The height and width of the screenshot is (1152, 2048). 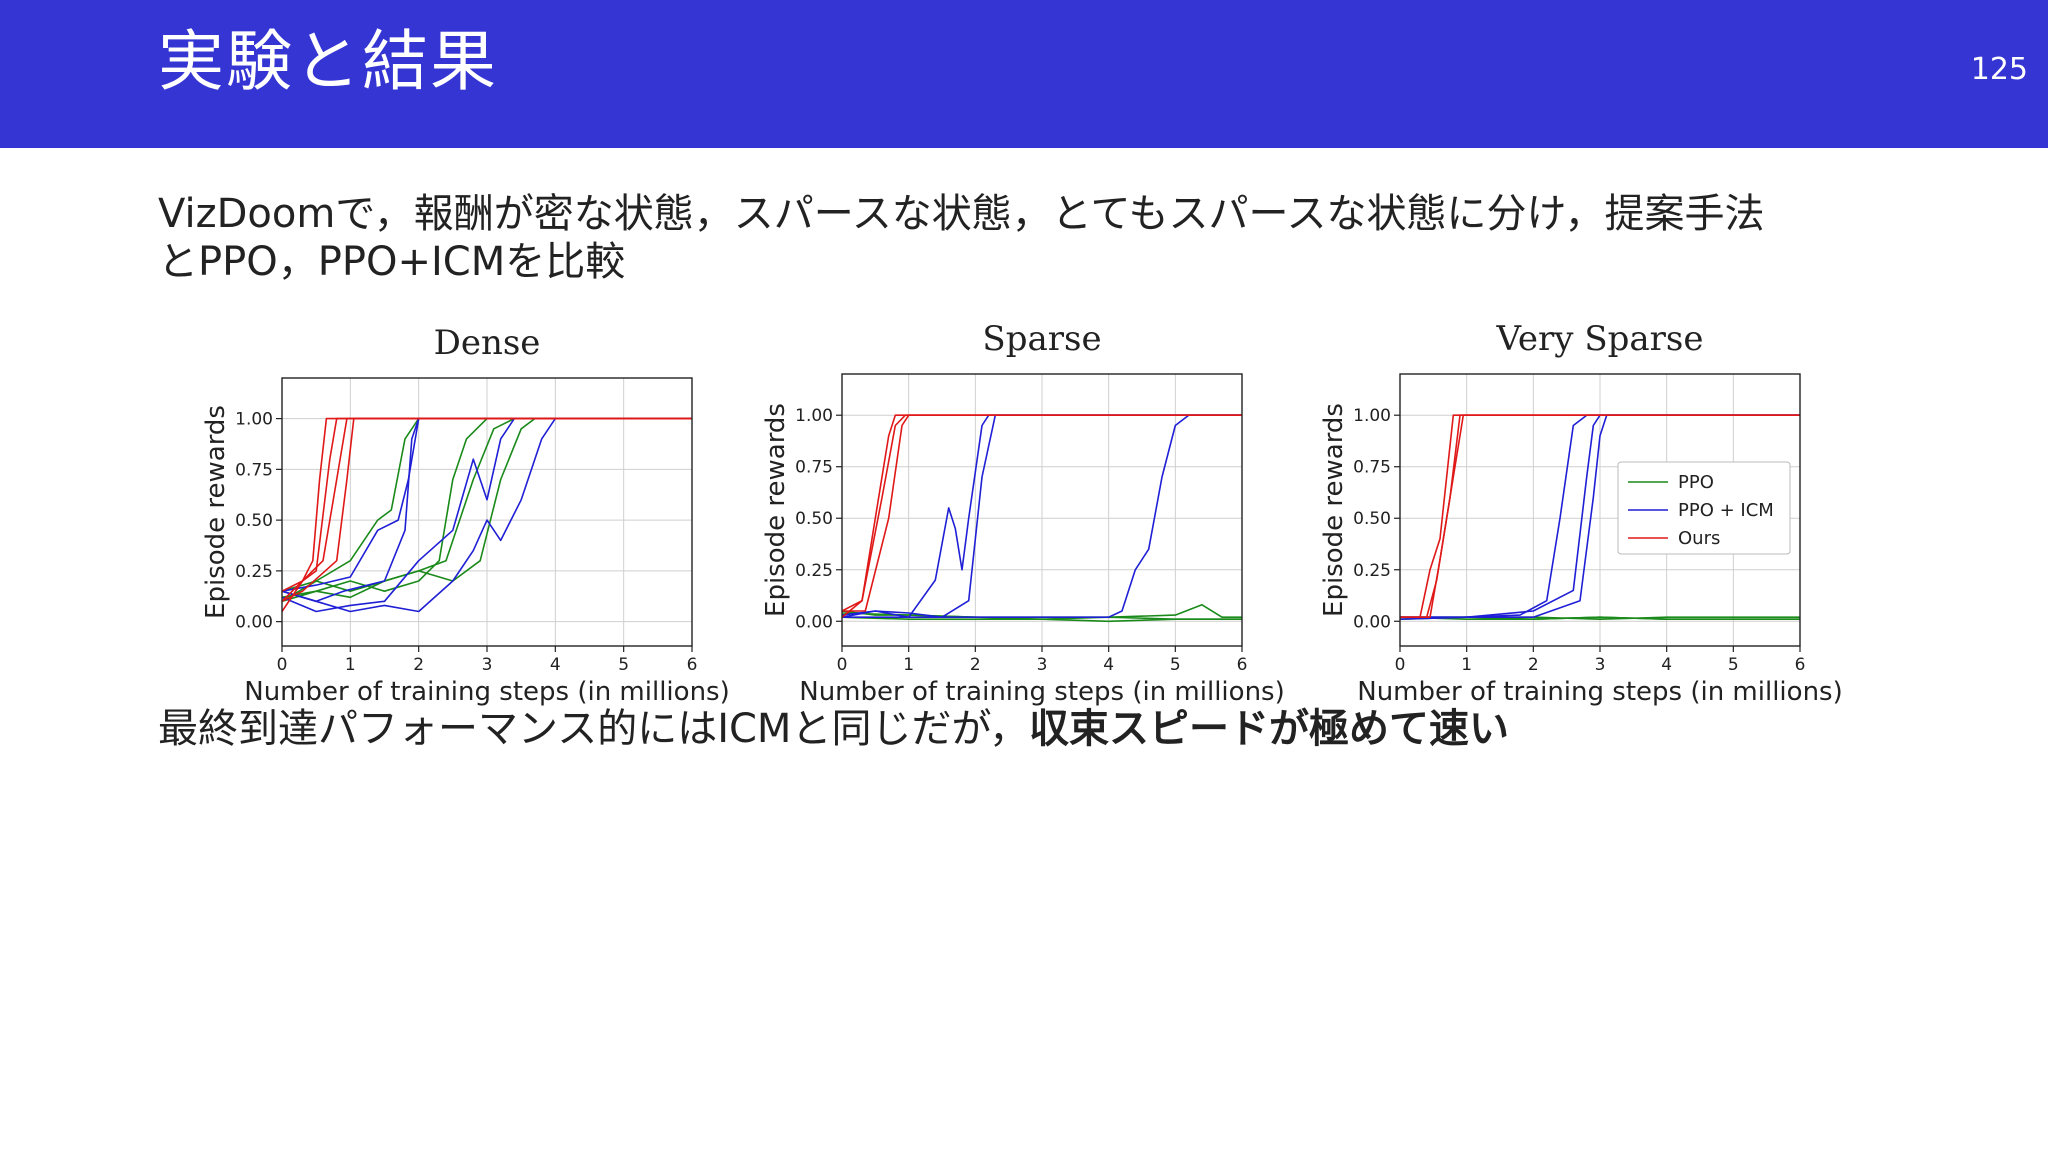 What do you see at coordinates (1696, 482) in the screenshot?
I see `legend-entry: PPO` at bounding box center [1696, 482].